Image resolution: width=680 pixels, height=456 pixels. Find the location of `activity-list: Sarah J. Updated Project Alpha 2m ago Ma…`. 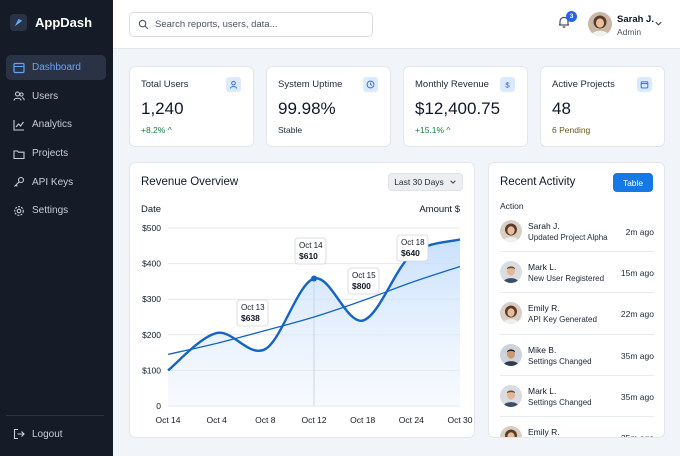

activity-list: Sarah J. Updated Project Alpha 2m ago Ma… is located at coordinates (577, 324).